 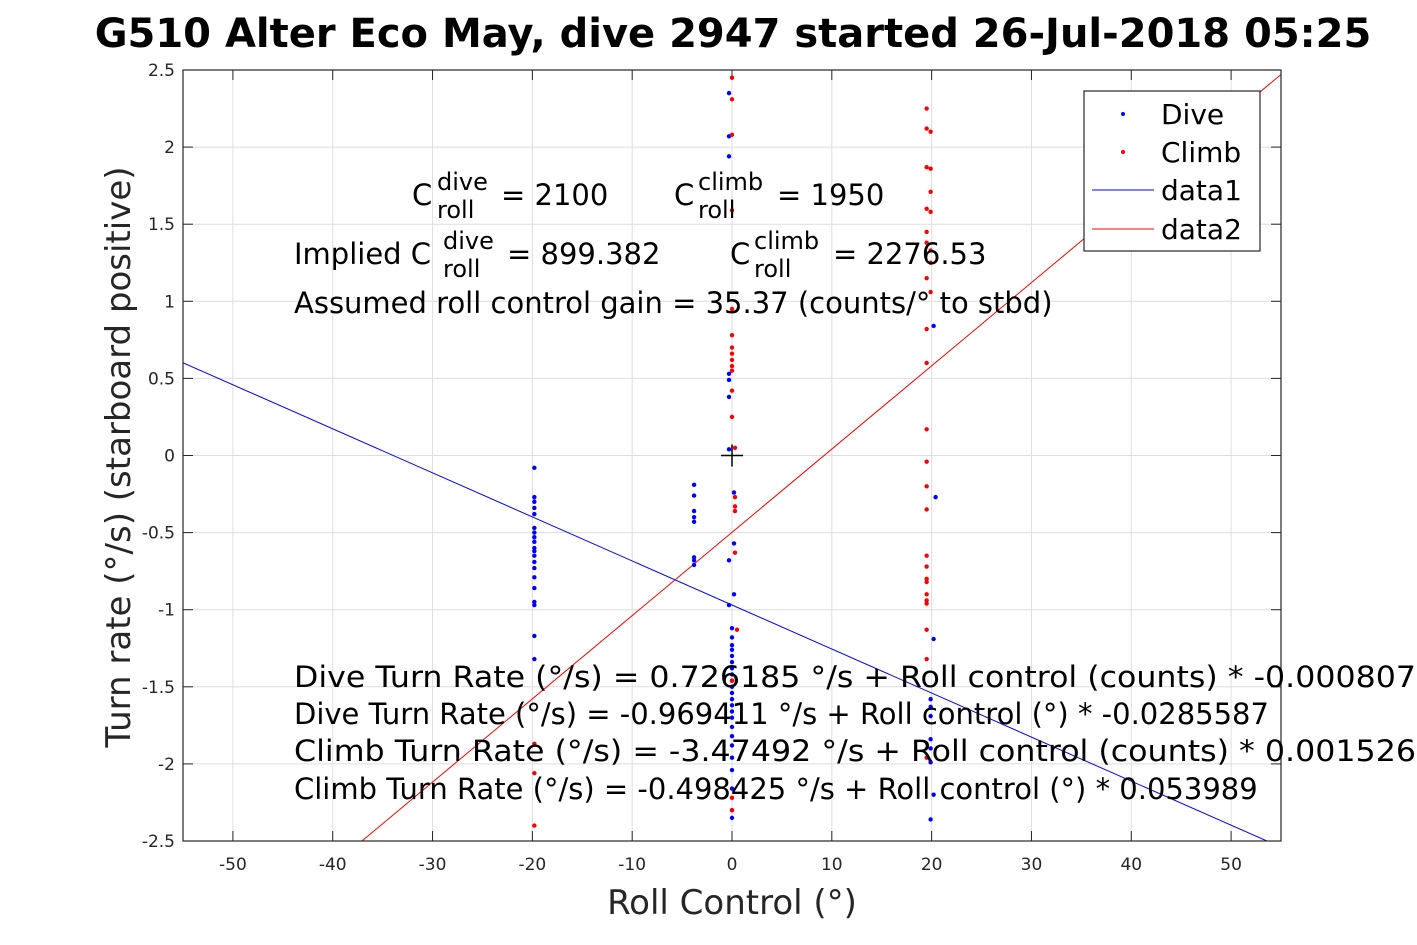 I want to click on legend-climb-swatch, so click(x=1123, y=152).